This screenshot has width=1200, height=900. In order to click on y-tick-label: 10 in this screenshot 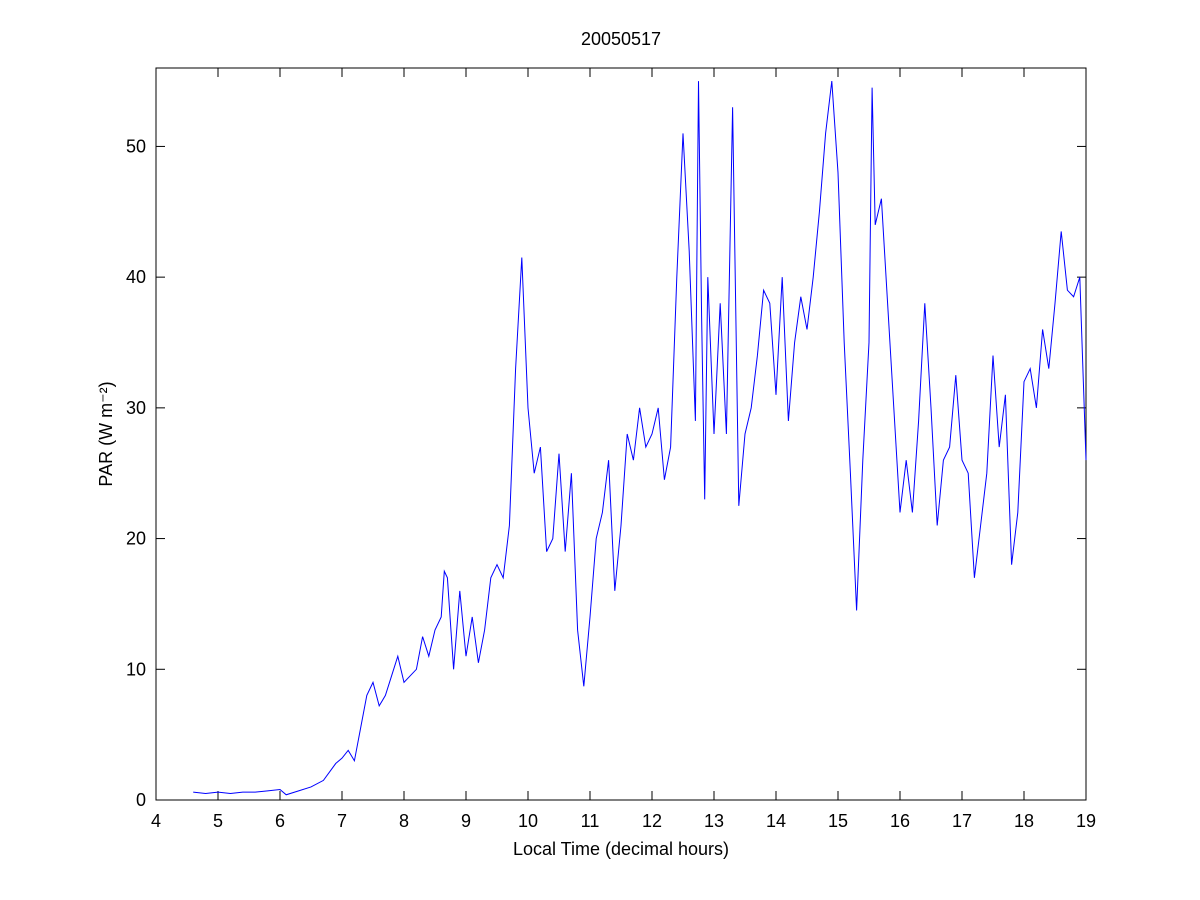, I will do `click(136, 669)`.